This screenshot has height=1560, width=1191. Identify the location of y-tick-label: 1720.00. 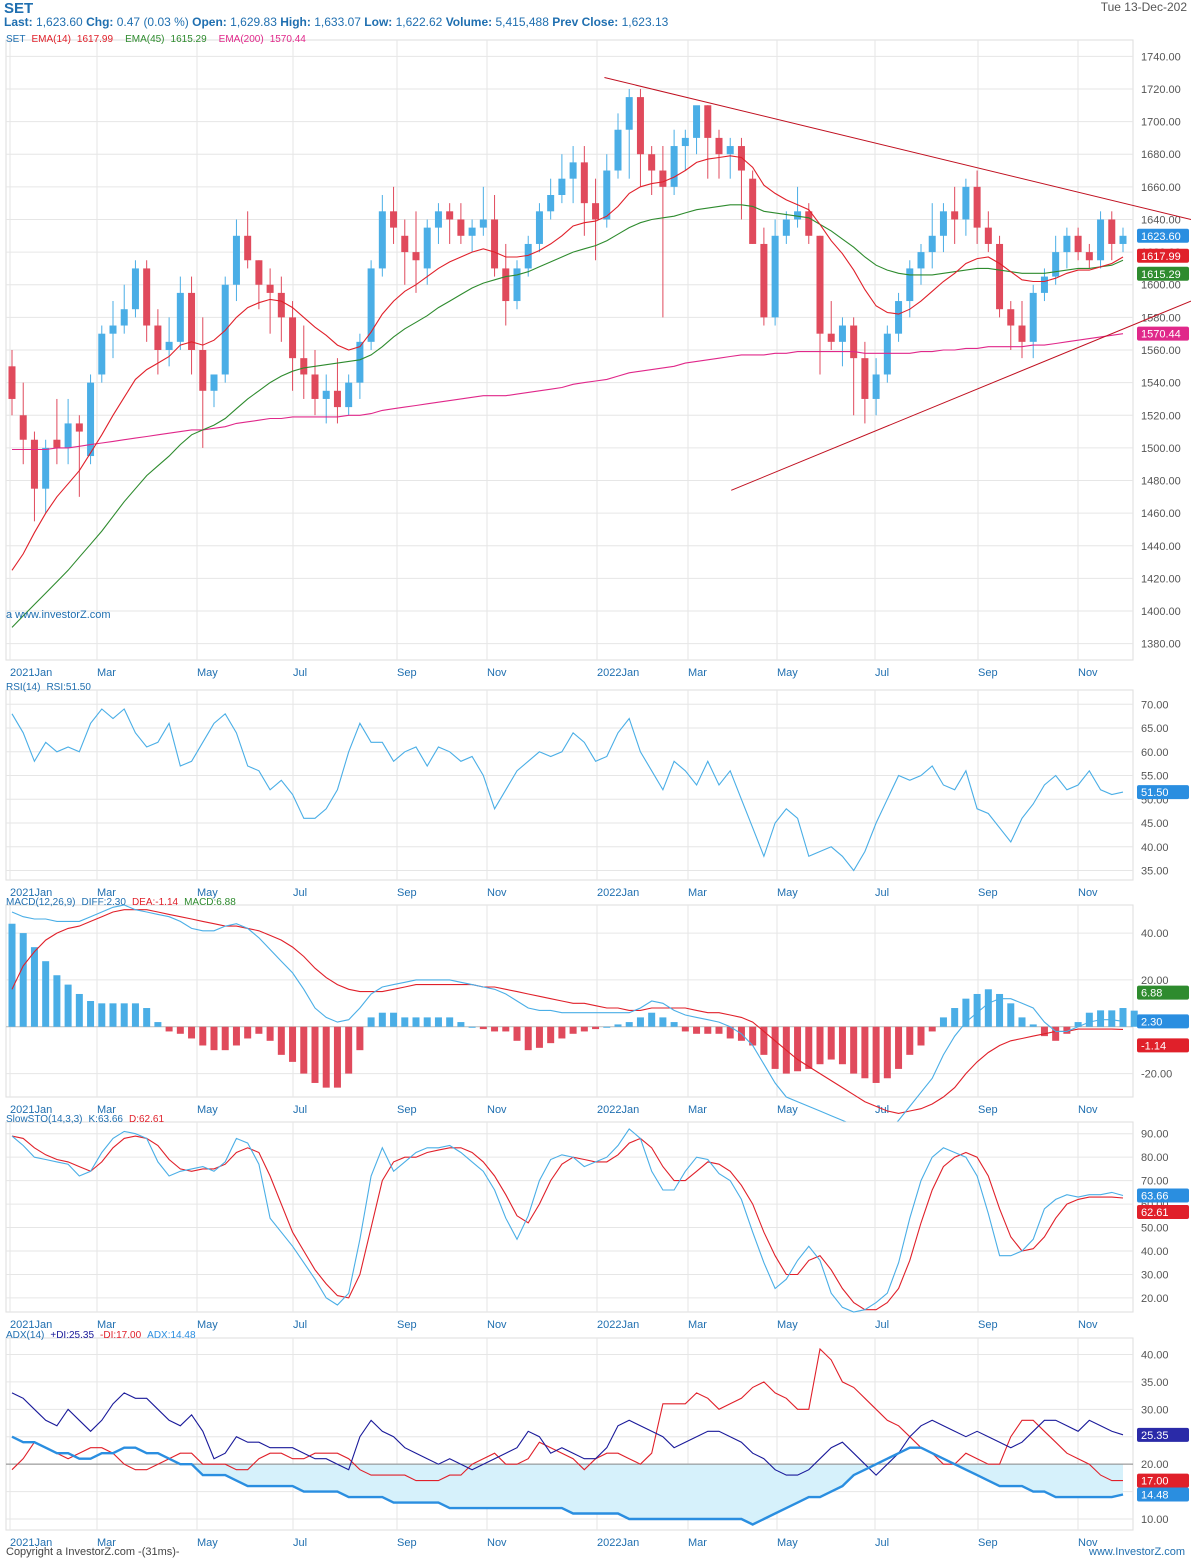
(1161, 90).